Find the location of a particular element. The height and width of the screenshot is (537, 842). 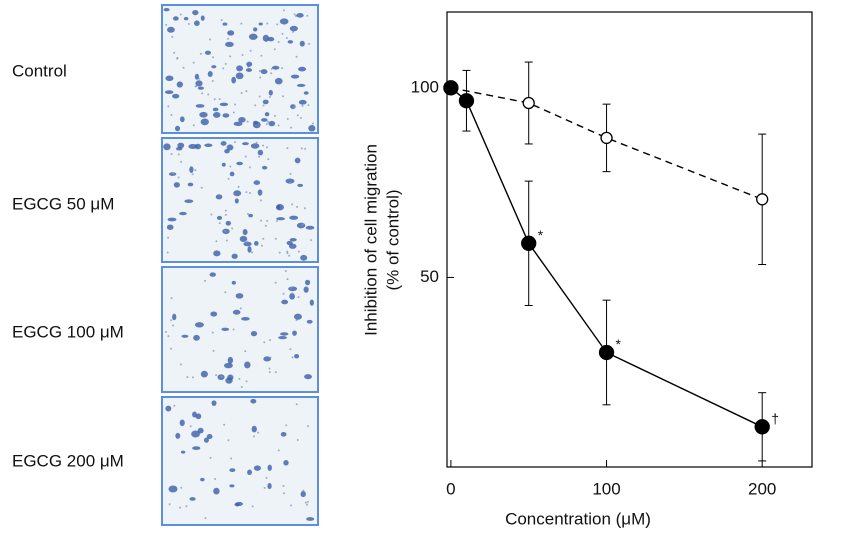

x-tick-label: 200 is located at coordinates (762, 488).